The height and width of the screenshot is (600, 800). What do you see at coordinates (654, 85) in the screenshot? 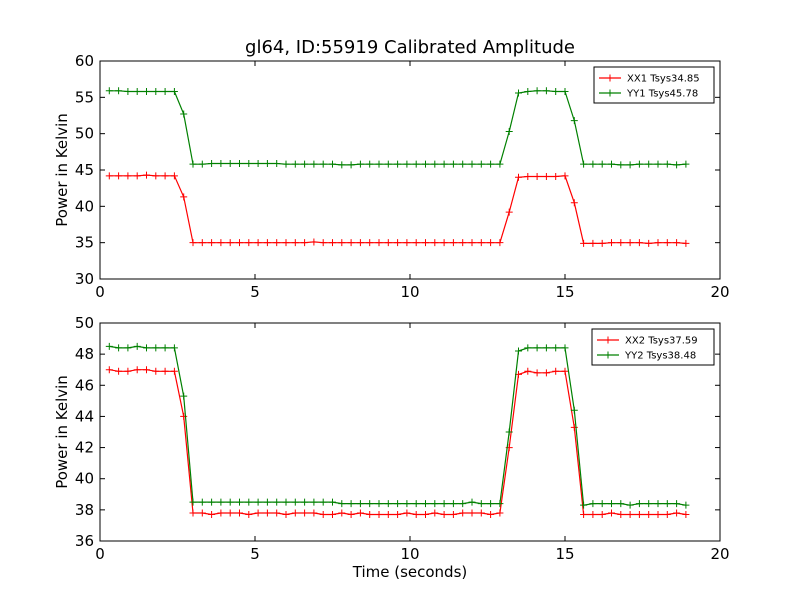
I see `legend-box` at bounding box center [654, 85].